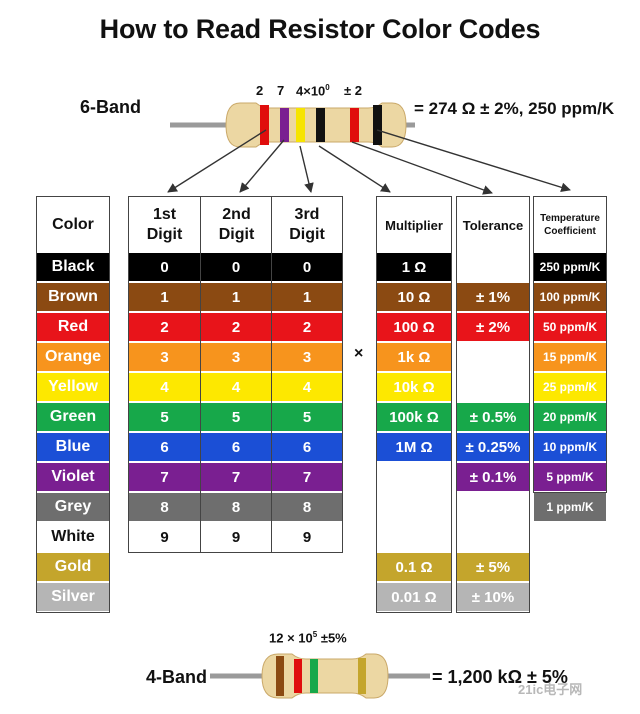 The image size is (640, 714). I want to click on six-band-equation: = 274 Ω ± 2%, 250 ppm/K, so click(514, 108).